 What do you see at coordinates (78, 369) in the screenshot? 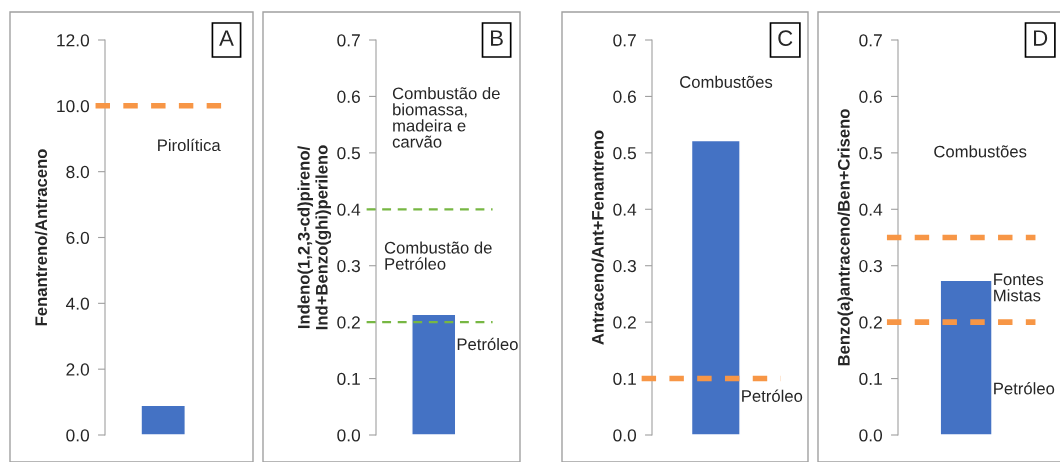
I see `y-tick-label: 2.0` at bounding box center [78, 369].